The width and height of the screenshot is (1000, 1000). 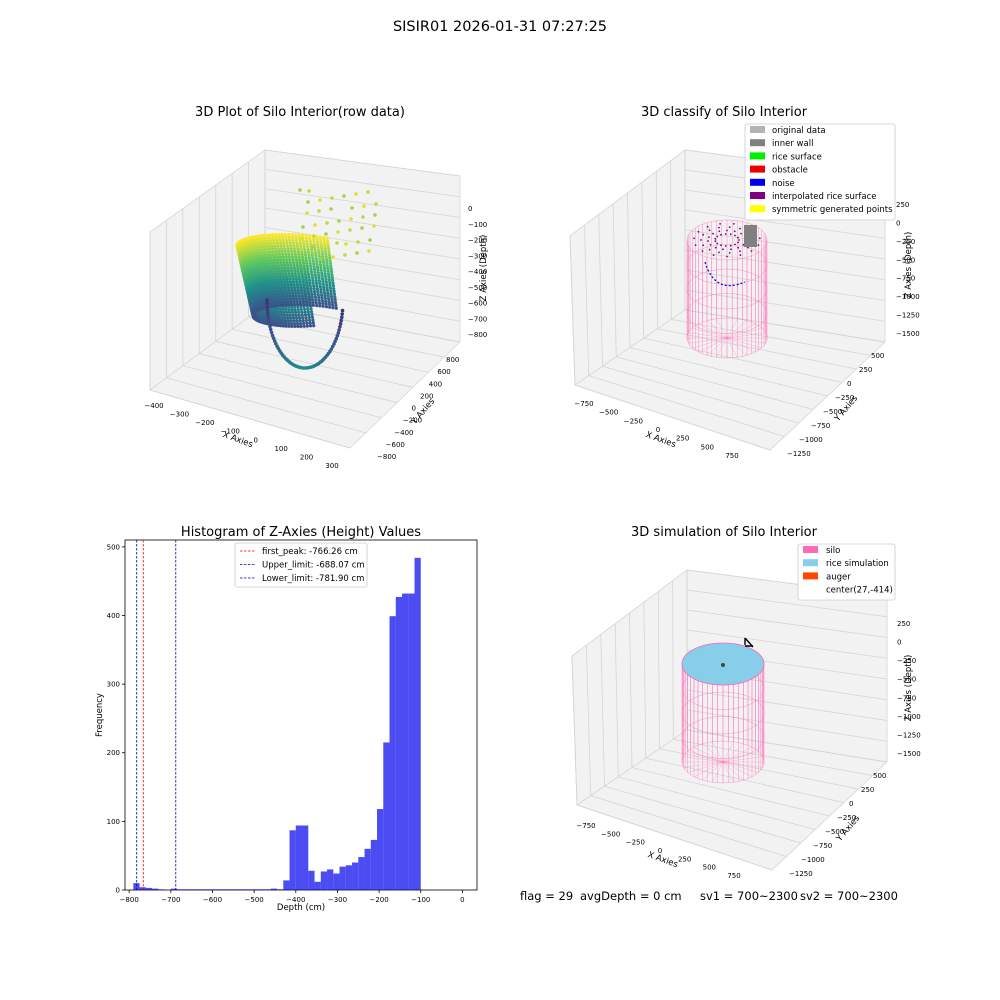 I want to click on raw-xtick: 100, so click(x=280, y=449).